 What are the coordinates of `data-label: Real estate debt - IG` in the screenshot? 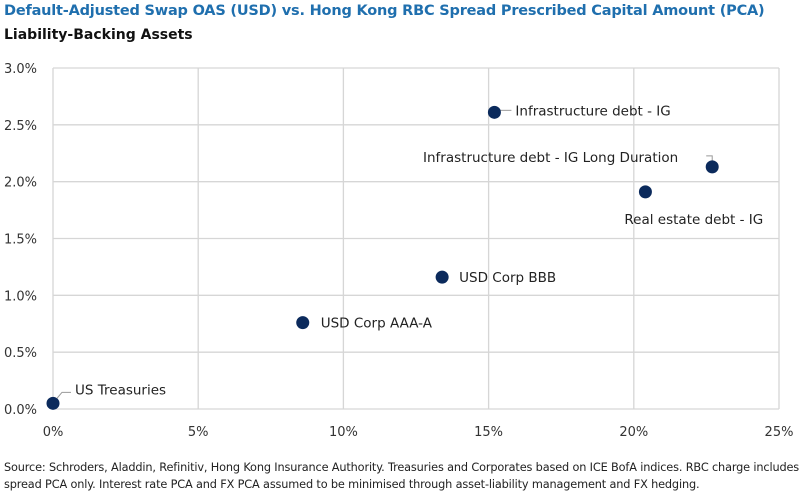 It's located at (693, 220).